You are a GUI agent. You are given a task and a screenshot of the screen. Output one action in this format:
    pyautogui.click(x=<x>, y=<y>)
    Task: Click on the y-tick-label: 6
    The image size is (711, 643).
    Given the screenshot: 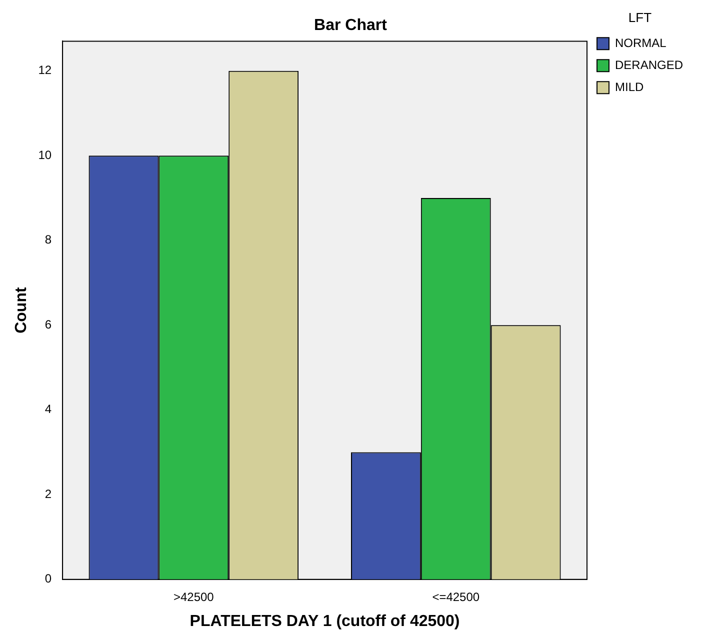 What is the action you would take?
    pyautogui.click(x=48, y=324)
    